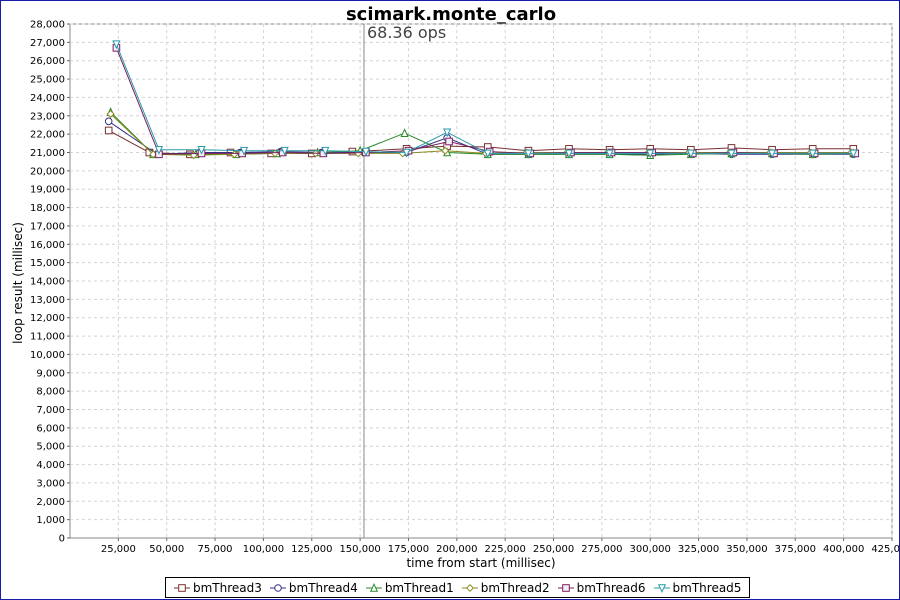  Describe the element at coordinates (504, 549) in the screenshot. I see `x-tick-label: 225,000` at that location.